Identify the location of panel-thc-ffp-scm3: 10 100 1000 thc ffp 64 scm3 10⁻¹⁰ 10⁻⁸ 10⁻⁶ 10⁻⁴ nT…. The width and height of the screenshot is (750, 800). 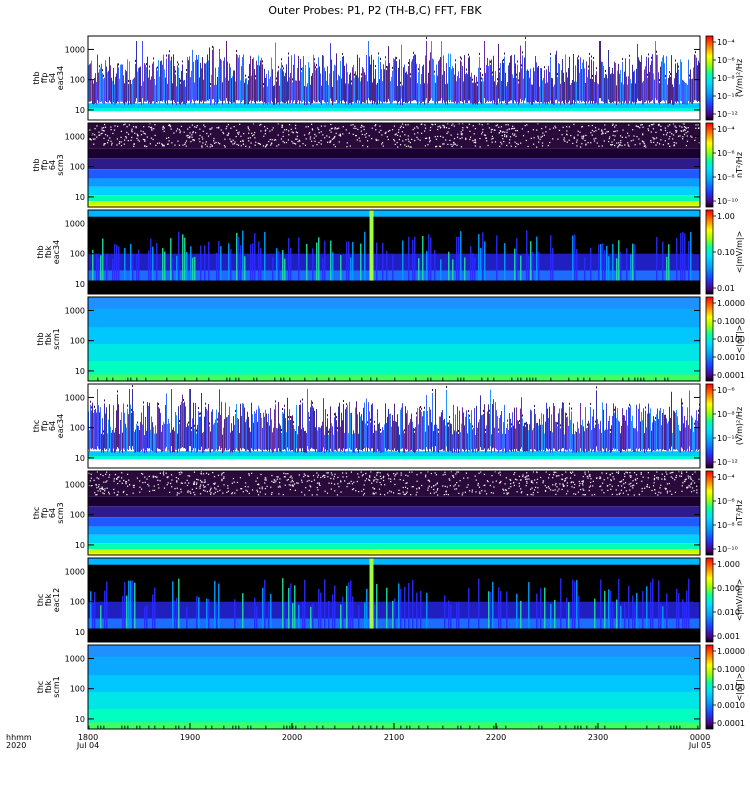
(388, 513).